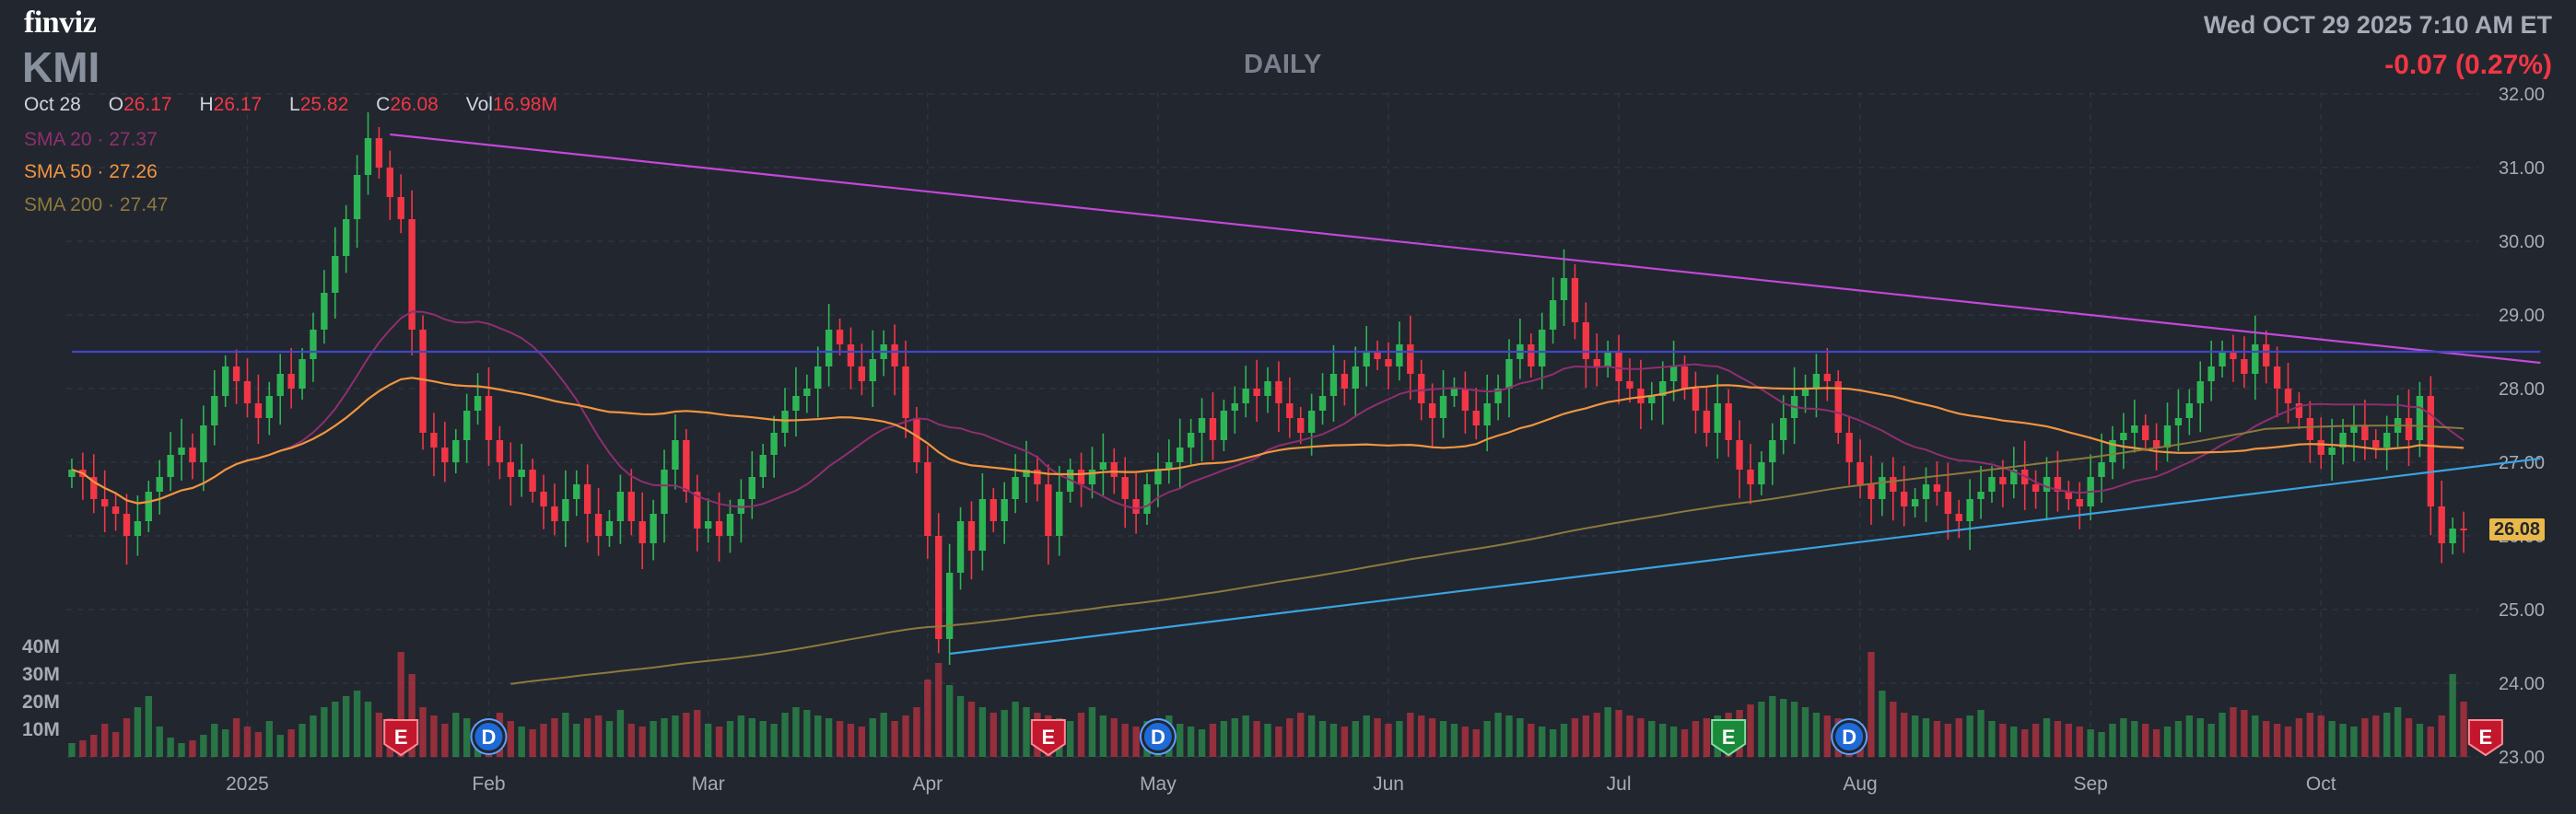 The image size is (2576, 814). Describe the element at coordinates (91, 171) in the screenshot. I see `sma50-legend: SMA 50 · 27.26` at that location.